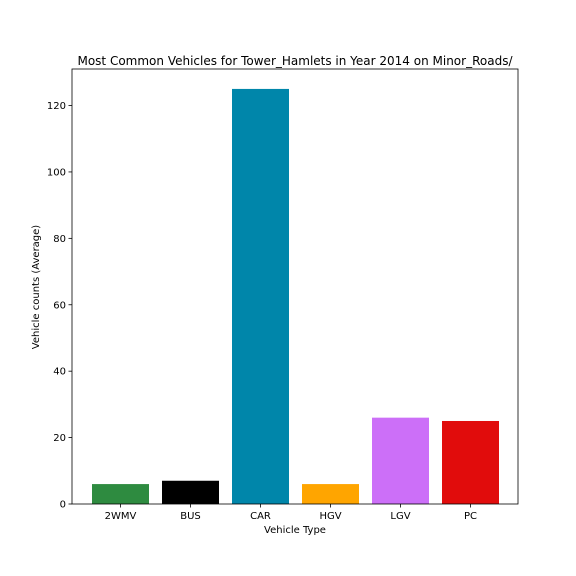 The height and width of the screenshot is (576, 576). I want to click on x-tick-label-2wmv: 2WMV, so click(121, 516).